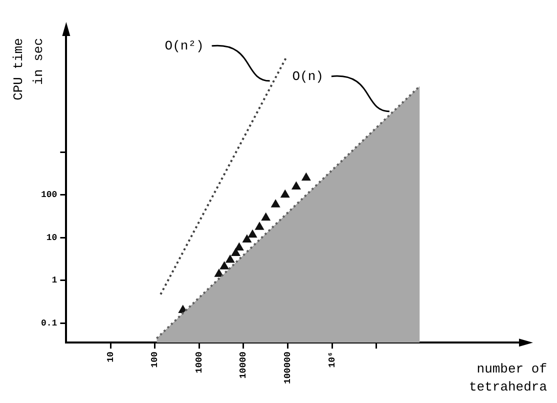  I want to click on y-tick-label: 100, so click(49, 195).